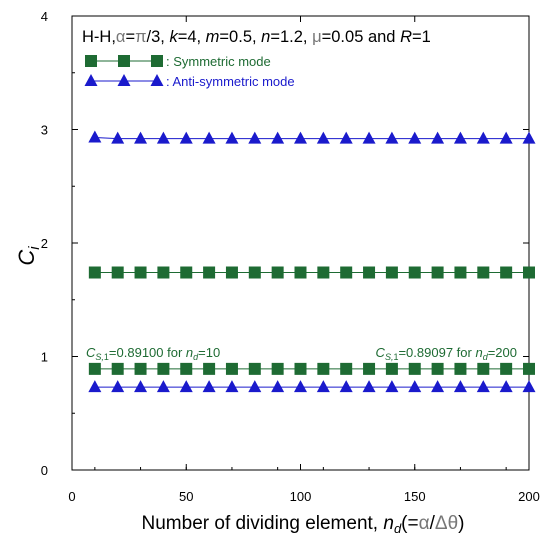  I want to click on annotation-nd200: CS,1=0.89097 for nd=200, so click(446, 353).